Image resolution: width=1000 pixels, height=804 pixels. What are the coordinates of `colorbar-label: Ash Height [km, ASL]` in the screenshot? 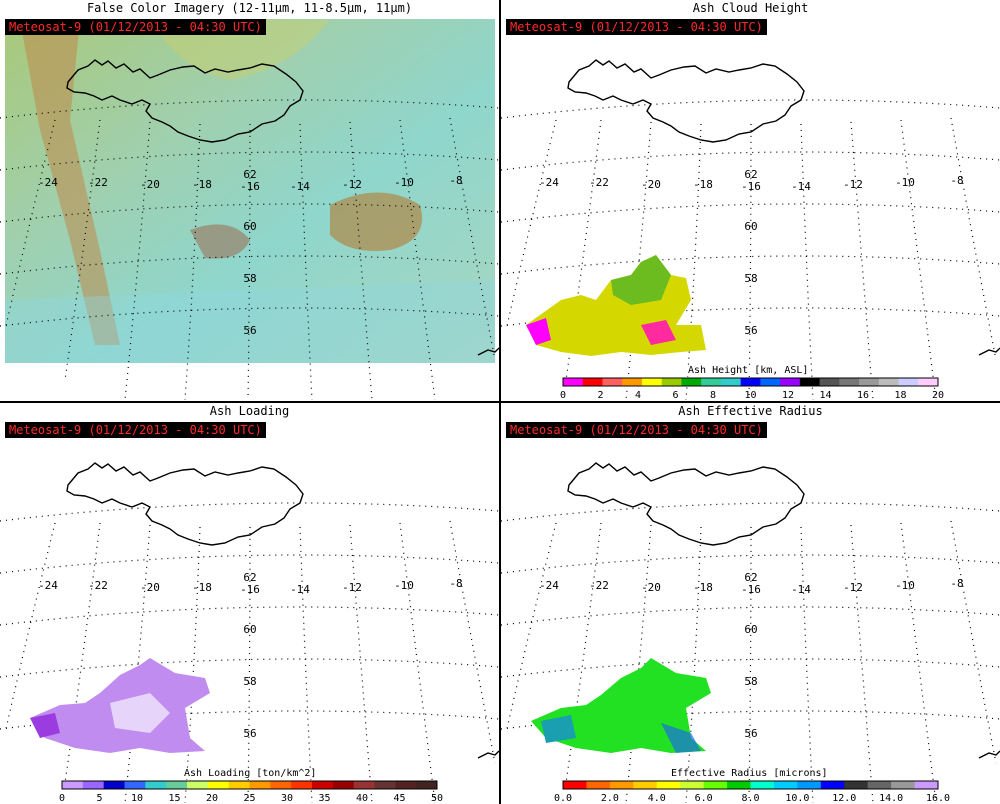 It's located at (748, 370).